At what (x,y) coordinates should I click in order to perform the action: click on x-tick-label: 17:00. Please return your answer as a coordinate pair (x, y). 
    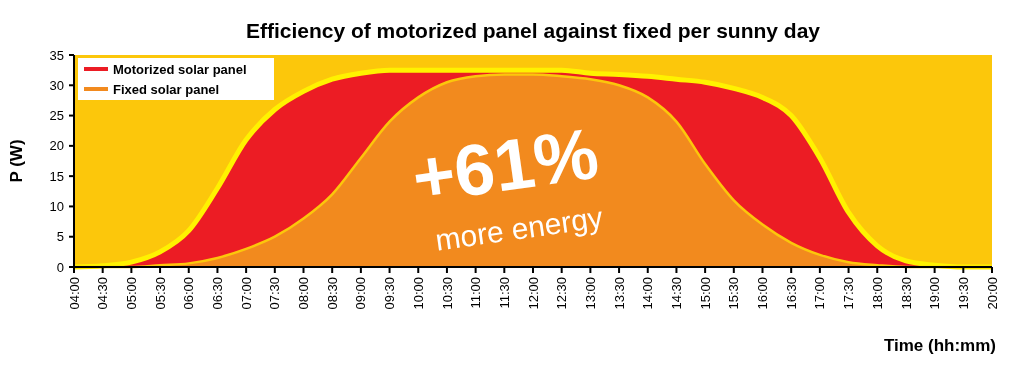
    Looking at the image, I should click on (820, 293).